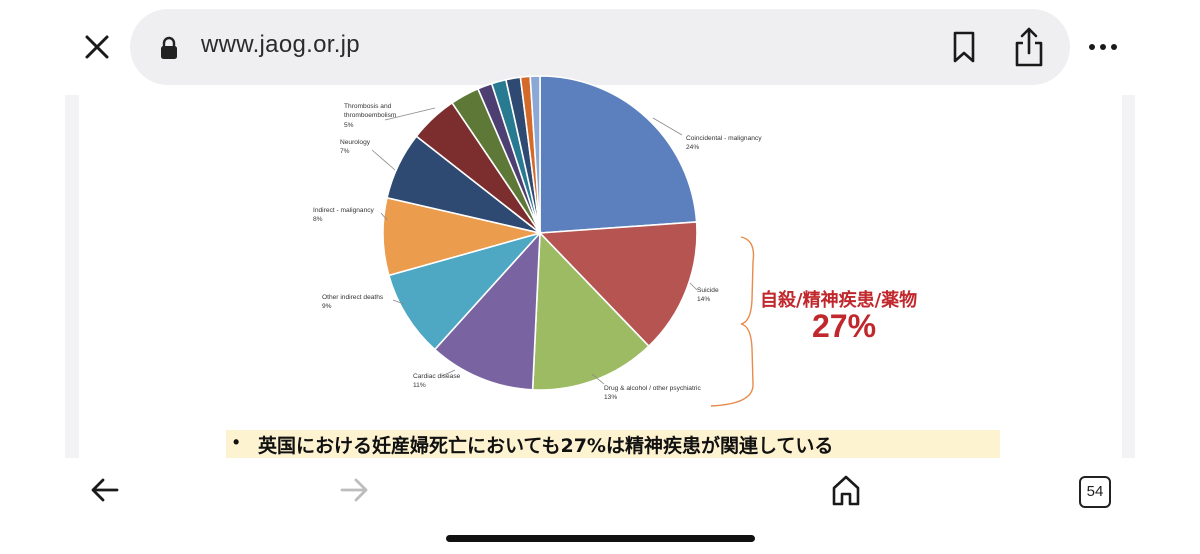 Image resolution: width=1200 pixels, height=554 pixels. What do you see at coordinates (437, 376) in the screenshot?
I see `label-cardiac-disease: Cardiac disease` at bounding box center [437, 376].